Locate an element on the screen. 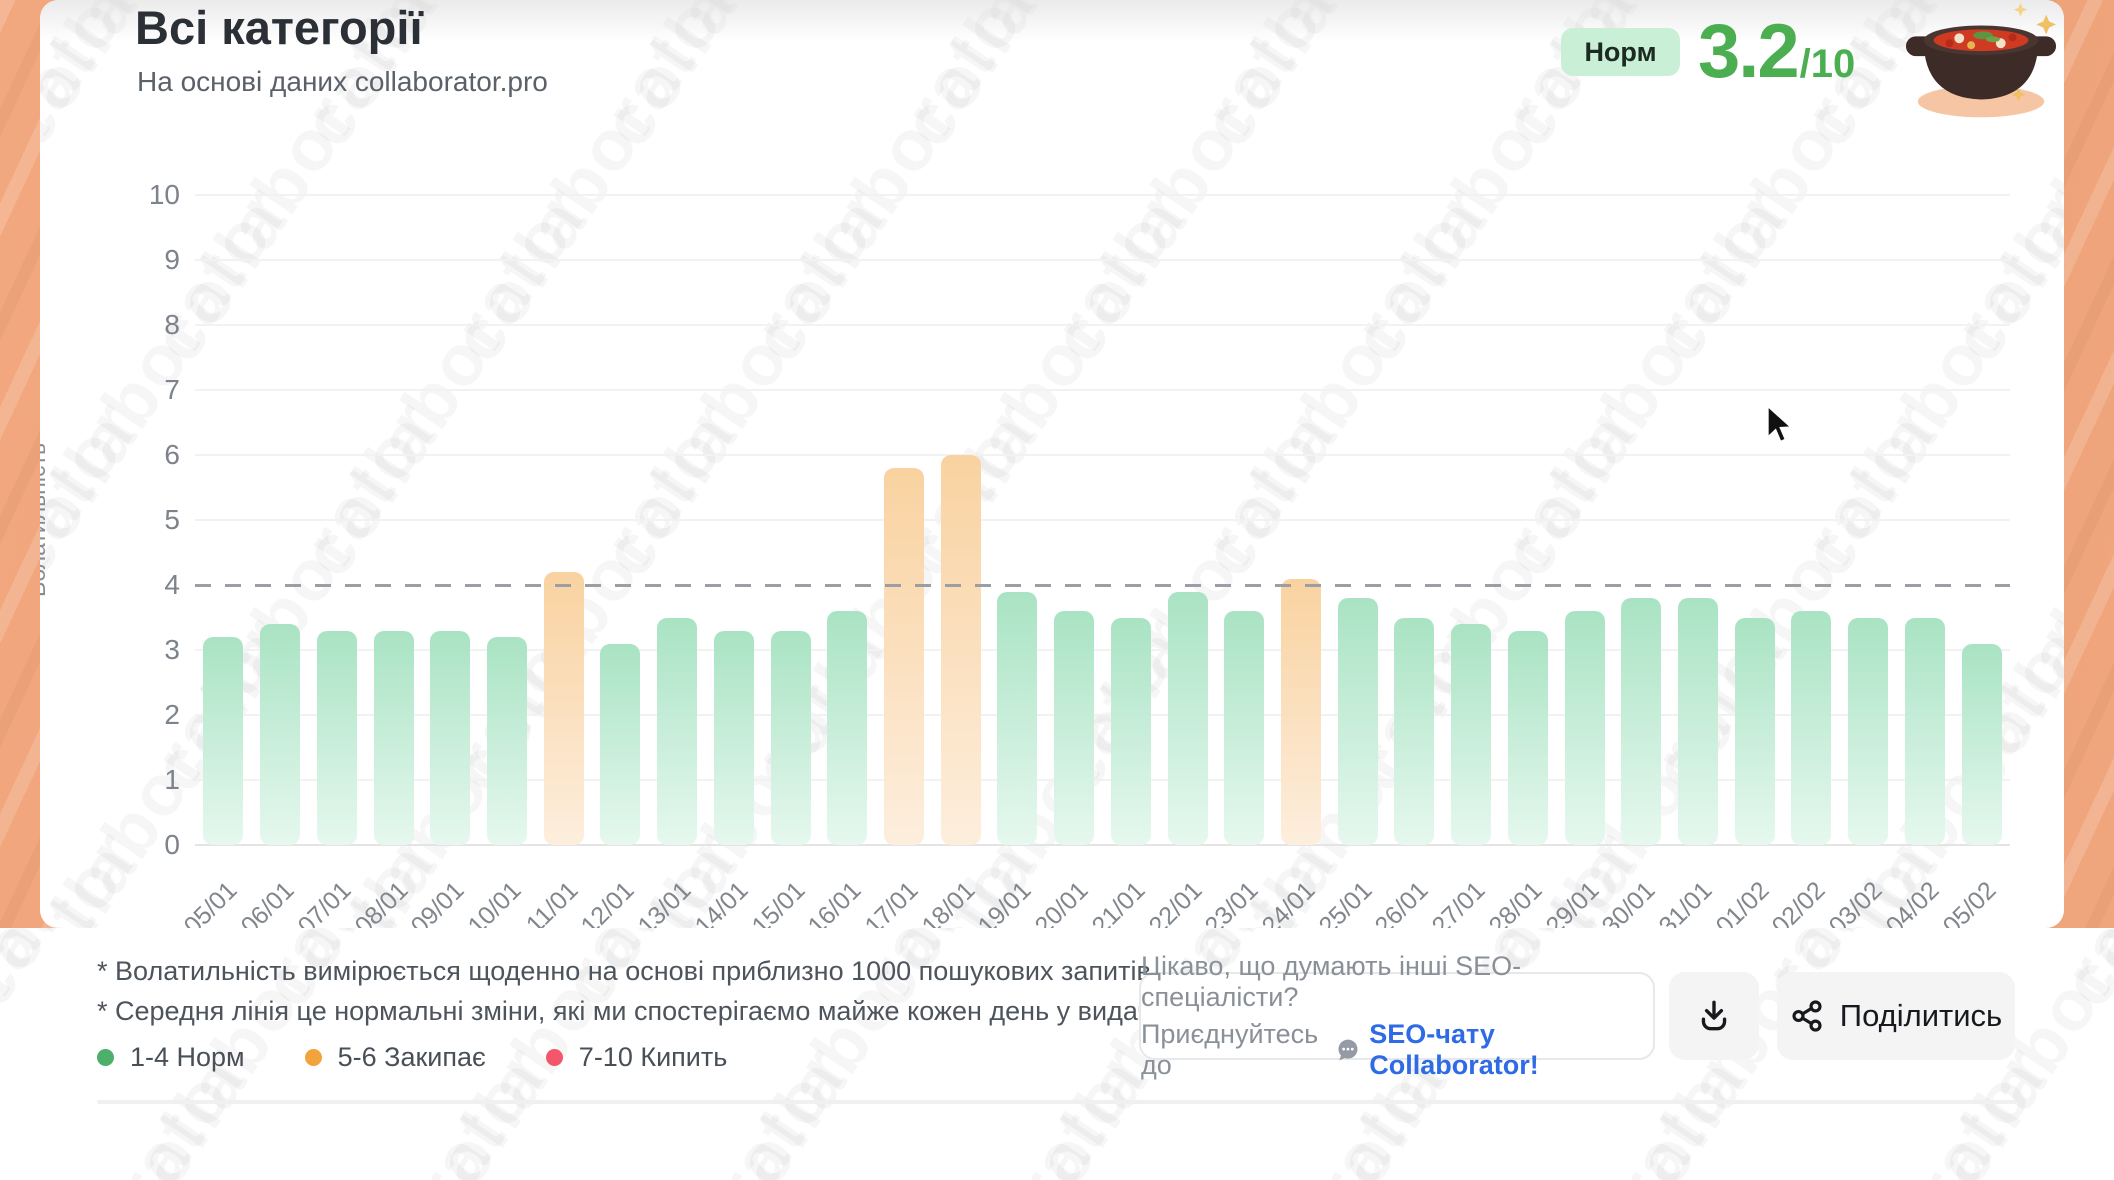  bar-03/02 is located at coordinates (1868, 731).